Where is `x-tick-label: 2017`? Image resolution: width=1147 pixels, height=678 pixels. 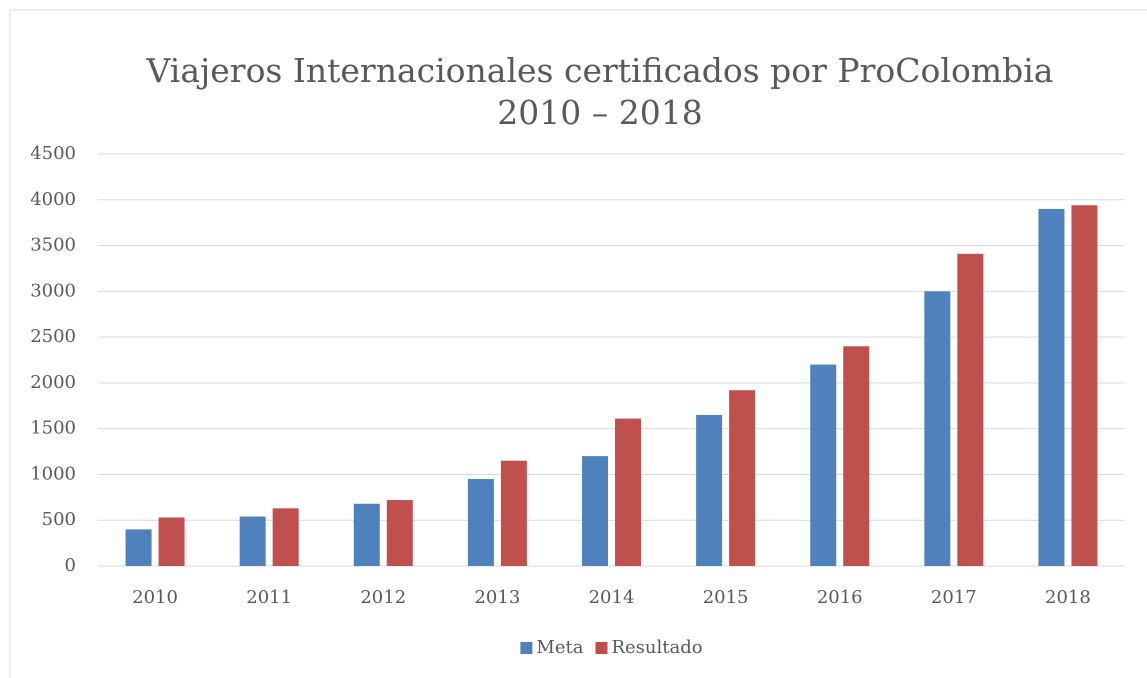 x-tick-label: 2017 is located at coordinates (954, 597).